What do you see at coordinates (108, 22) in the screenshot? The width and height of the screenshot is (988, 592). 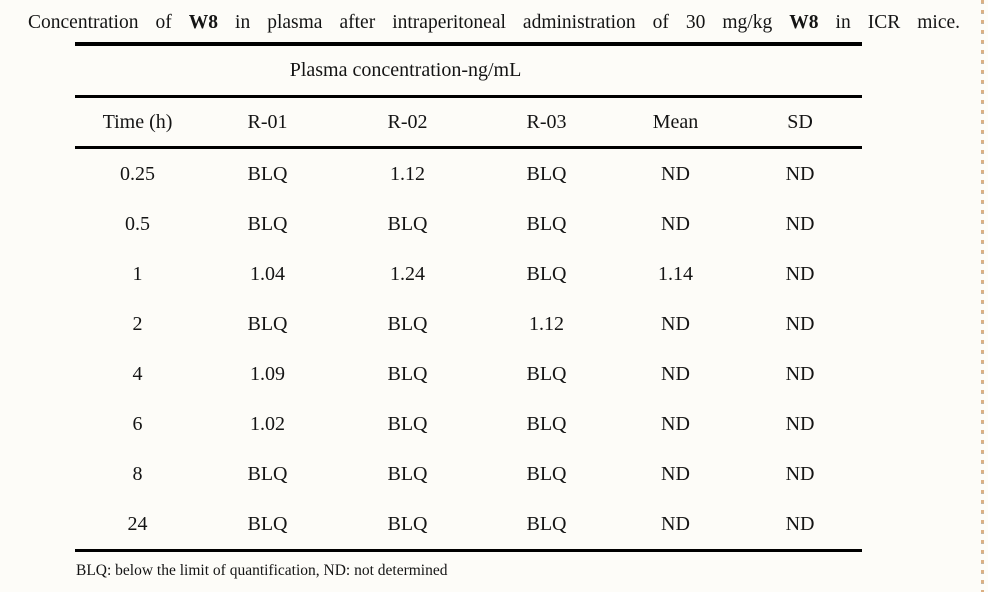 I see `caption-segment: Concentration of` at bounding box center [108, 22].